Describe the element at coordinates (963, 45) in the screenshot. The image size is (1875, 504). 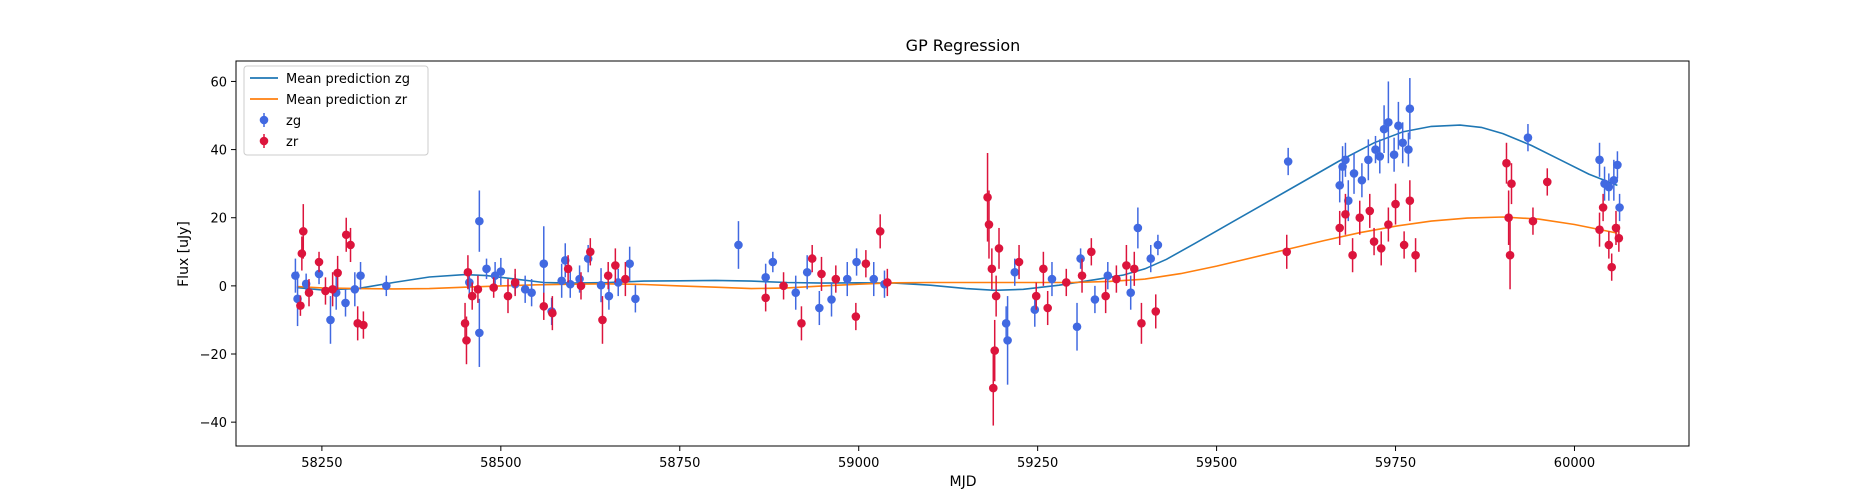
I see `chart-title: GP Regression` at that location.